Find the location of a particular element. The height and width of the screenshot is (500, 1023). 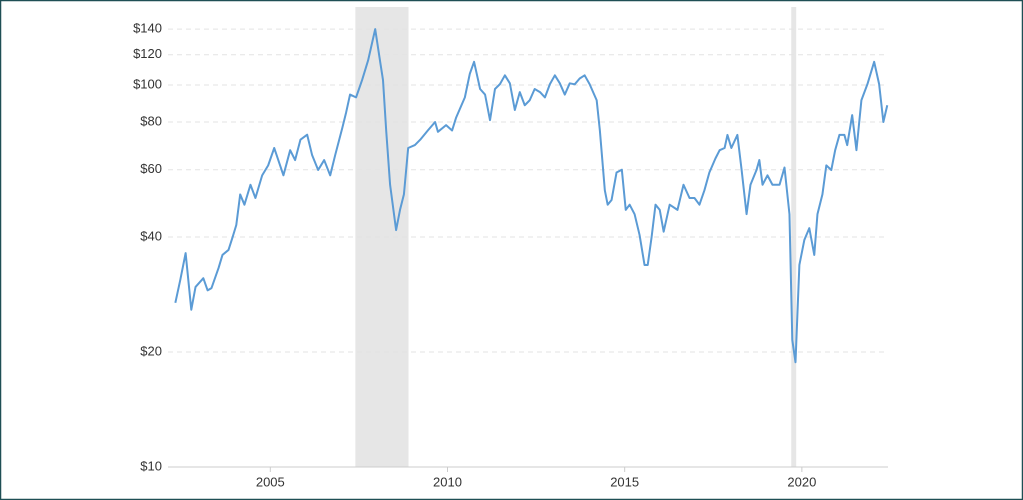

x-tick-label: 2005 is located at coordinates (270, 481).